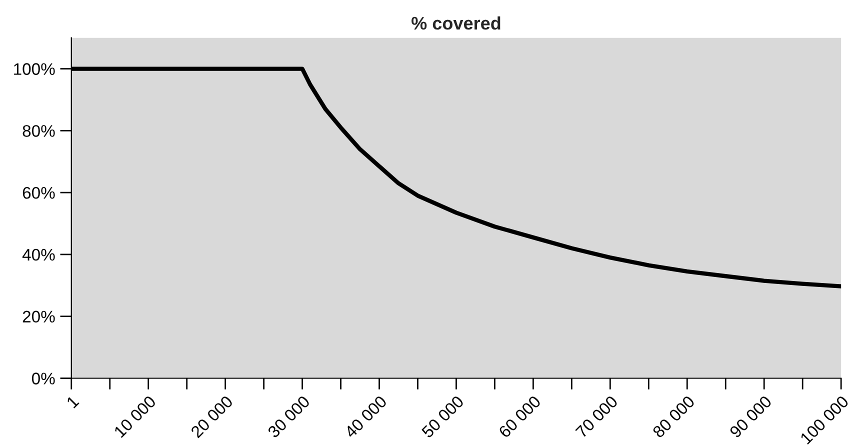 This screenshot has width=860, height=445. Describe the element at coordinates (135, 416) in the screenshot. I see `x-tick-label: 10 000` at that location.